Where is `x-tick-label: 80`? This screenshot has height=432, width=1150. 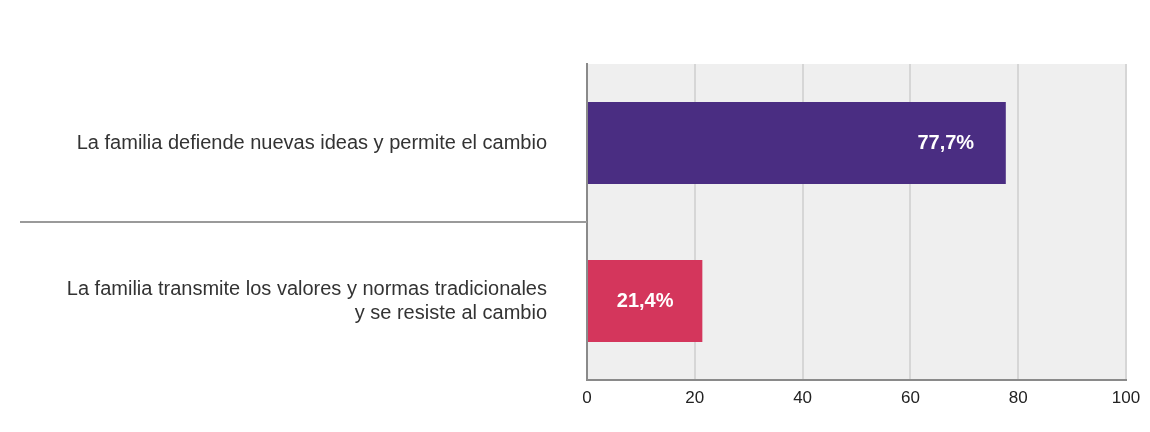 x-tick-label: 80 is located at coordinates (1018, 397).